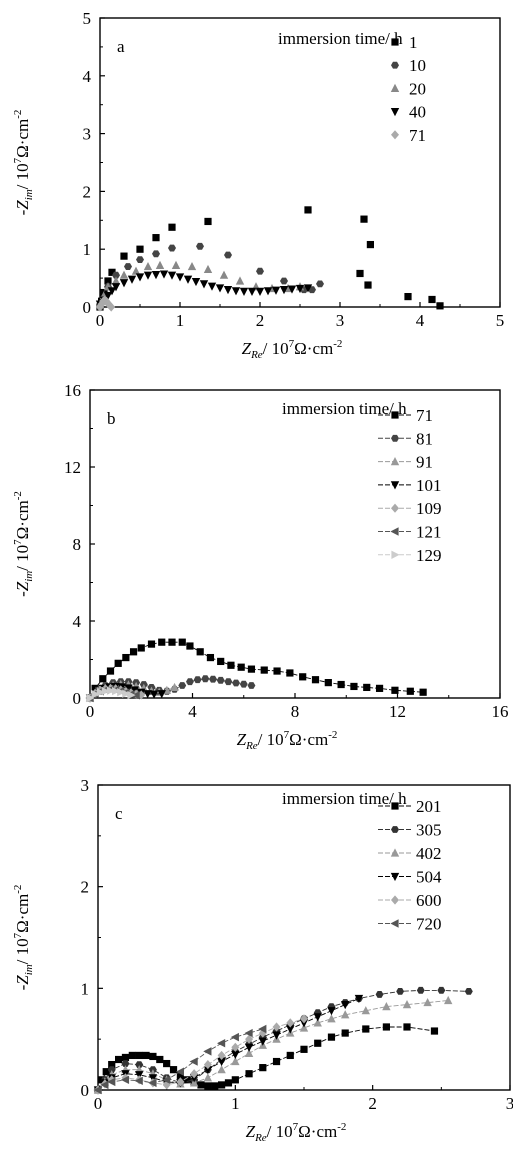  Describe the element at coordinates (251, 746) in the screenshot. I see `x-axis-label-sub: Re` at that location.